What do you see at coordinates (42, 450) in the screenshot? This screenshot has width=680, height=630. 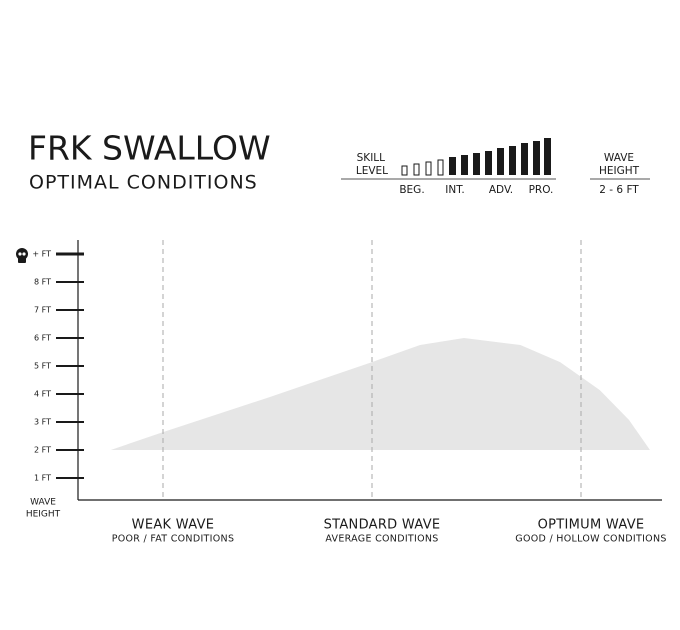 I see `y-tick-label: 2 FT` at bounding box center [42, 450].